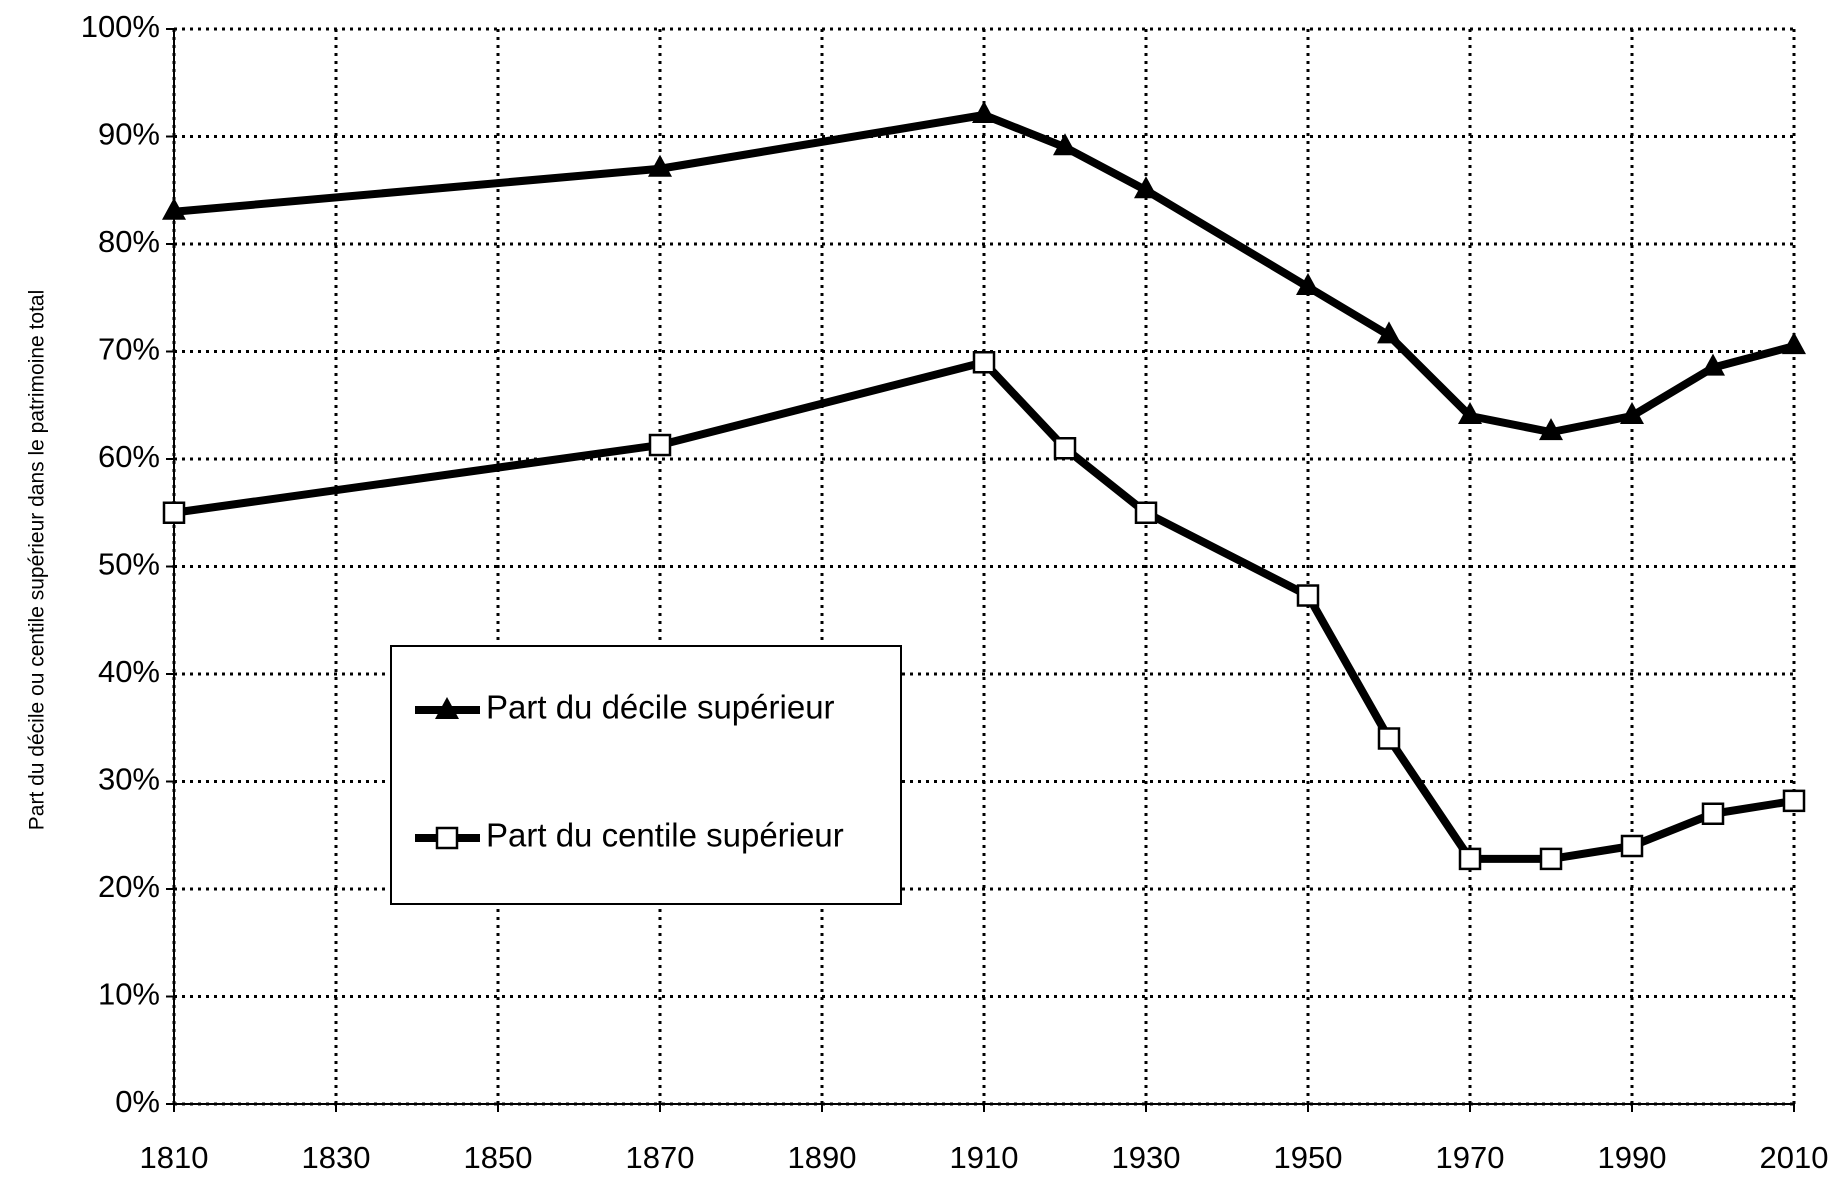 Image resolution: width=1839 pixels, height=1181 pixels. What do you see at coordinates (137, 1101) in the screenshot?
I see `y-tick-label: 0%` at bounding box center [137, 1101].